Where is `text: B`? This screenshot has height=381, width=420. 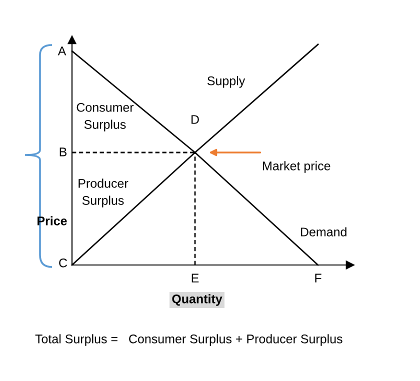
text: B is located at coordinates (63, 152).